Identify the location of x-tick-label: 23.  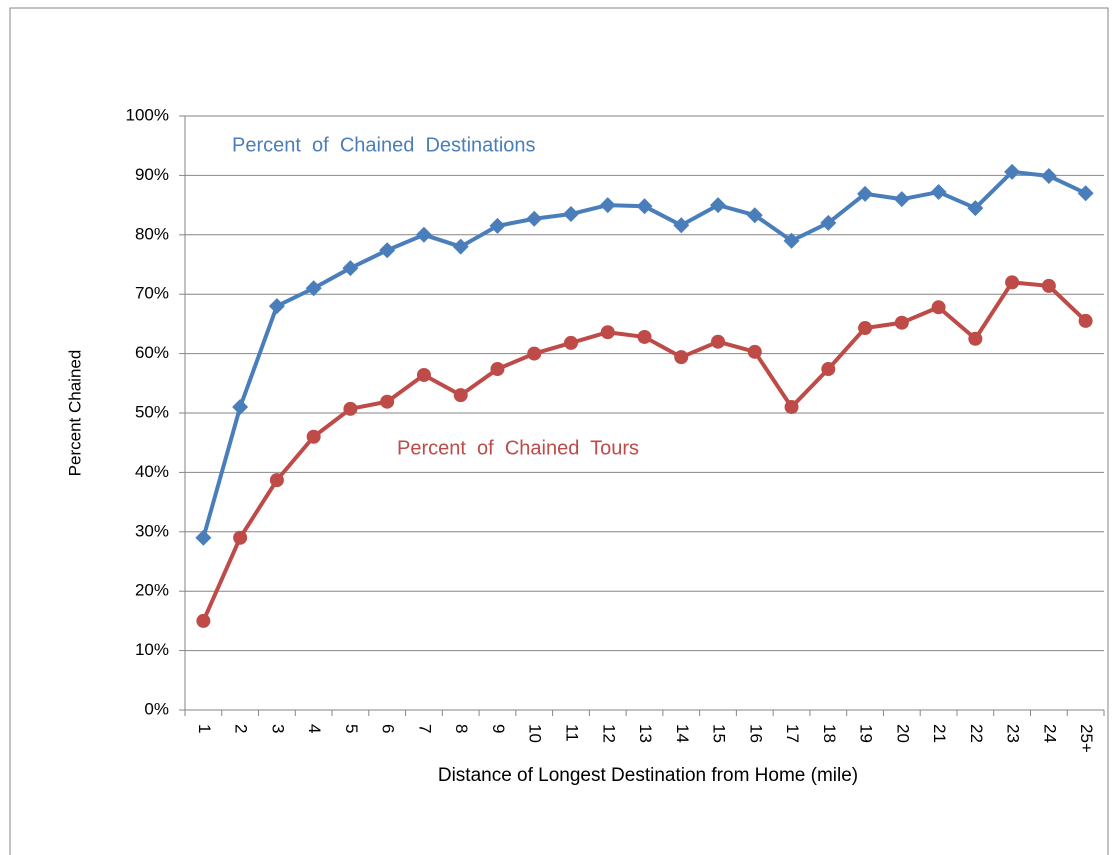
(1013, 733).